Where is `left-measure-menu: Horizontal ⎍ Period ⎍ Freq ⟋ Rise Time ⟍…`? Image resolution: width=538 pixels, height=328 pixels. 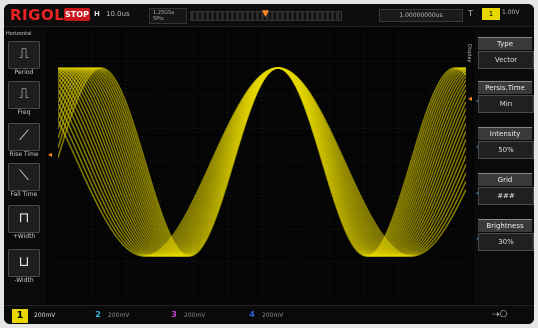
left-measure-menu: Horizontal ⎍ Period ⎍ Freq ⟋ Rise Time ⟍… is located at coordinates (25, 165).